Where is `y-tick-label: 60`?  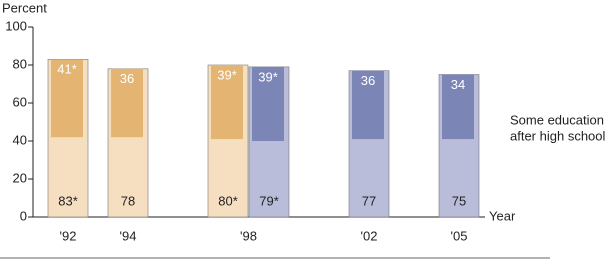
y-tick-label: 60 is located at coordinates (20, 101).